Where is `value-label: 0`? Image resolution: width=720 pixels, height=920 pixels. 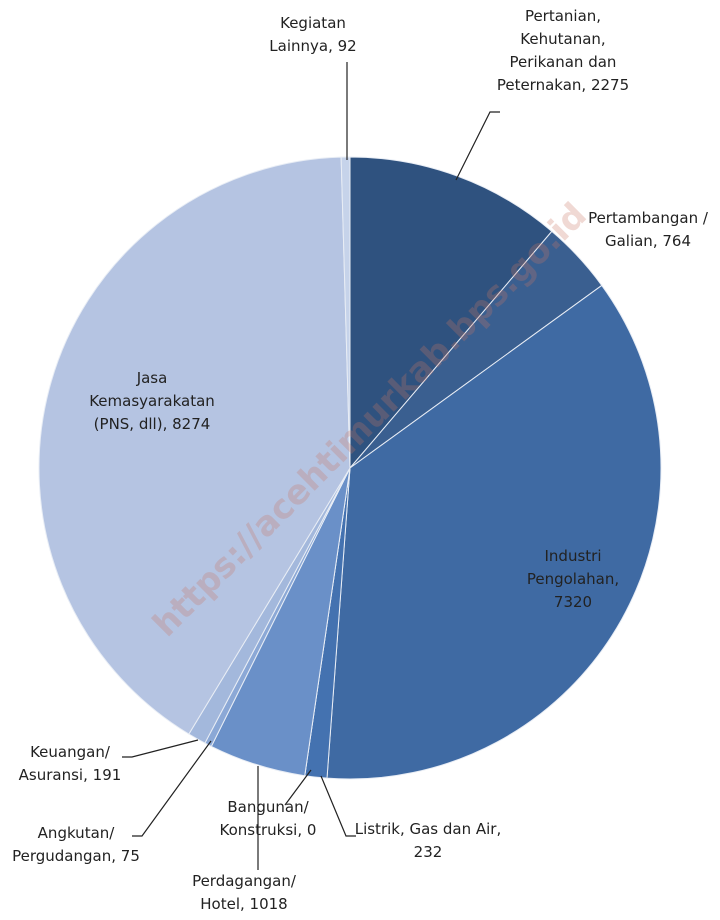 value-label: 0 is located at coordinates (311, 830).